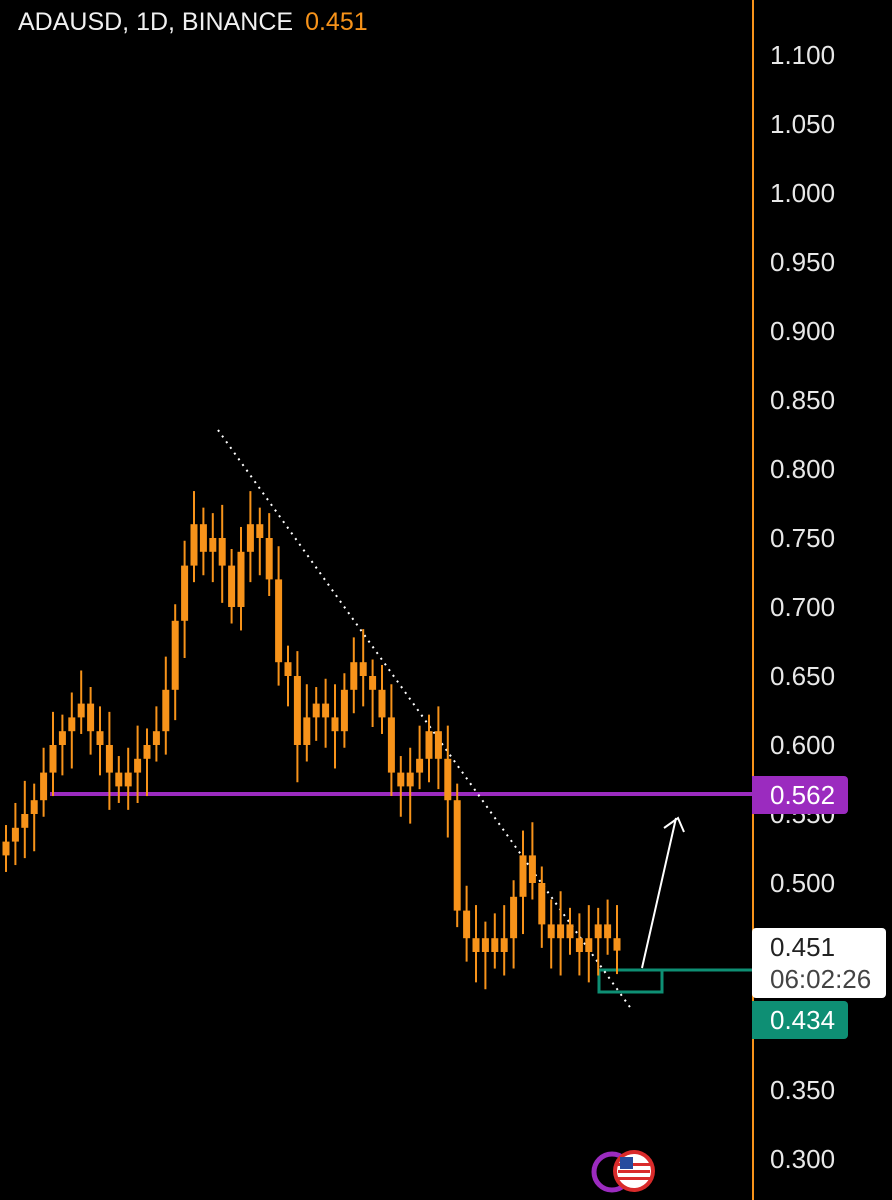 The height and width of the screenshot is (1200, 892). Describe the element at coordinates (803, 1159) in the screenshot. I see `price-tick-label: 0.300` at that location.